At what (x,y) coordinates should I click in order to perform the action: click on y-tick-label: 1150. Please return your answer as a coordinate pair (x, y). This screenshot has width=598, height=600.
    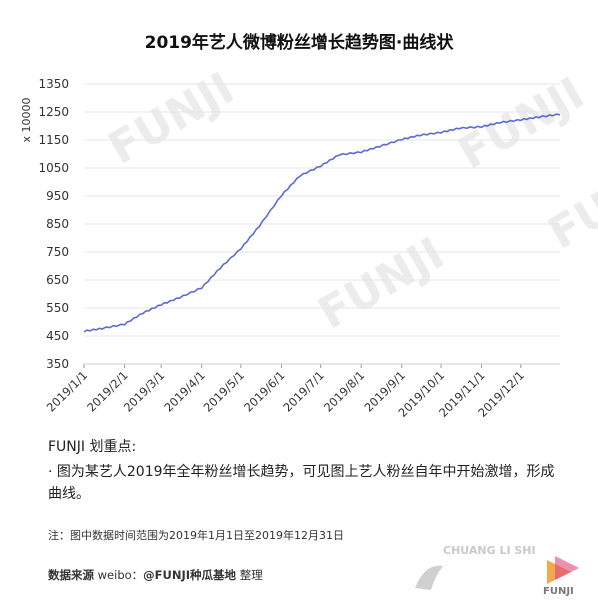
    Looking at the image, I should click on (53, 140).